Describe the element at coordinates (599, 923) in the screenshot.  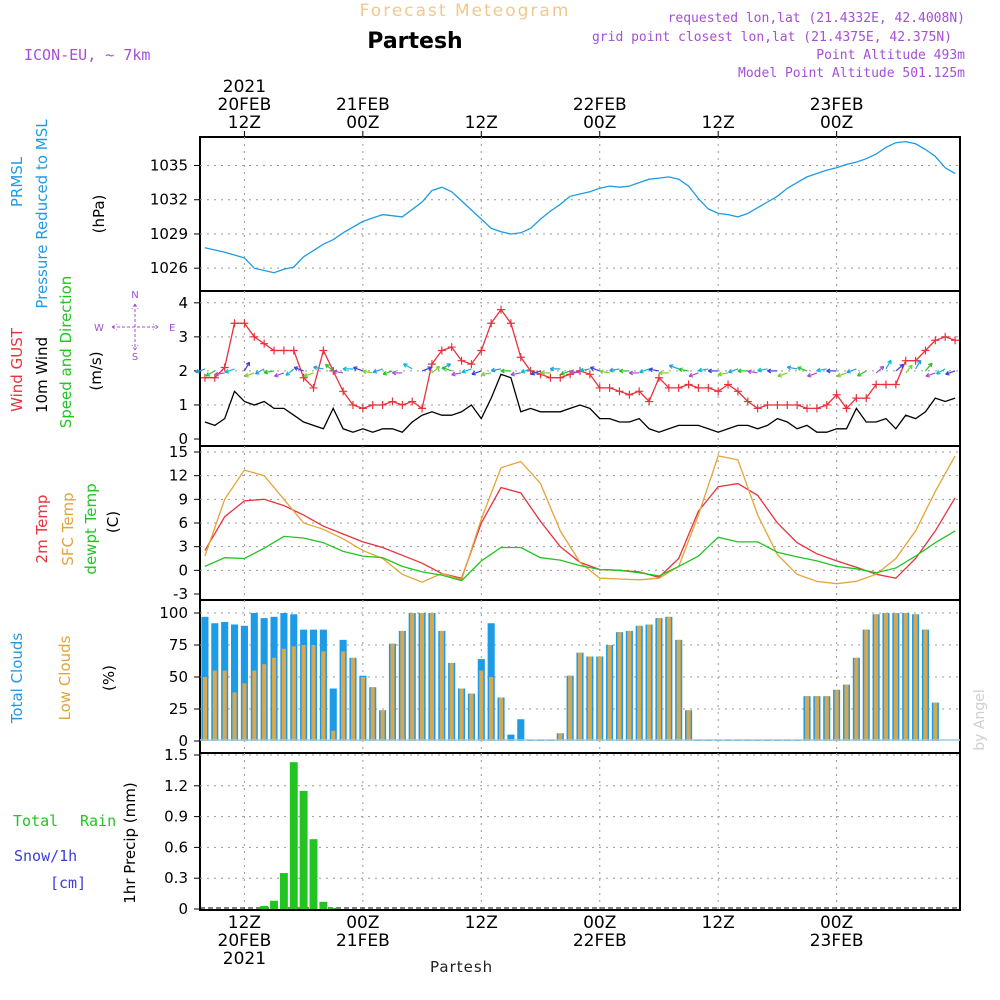
I see `bottom-axis-hour: 00Z` at that location.